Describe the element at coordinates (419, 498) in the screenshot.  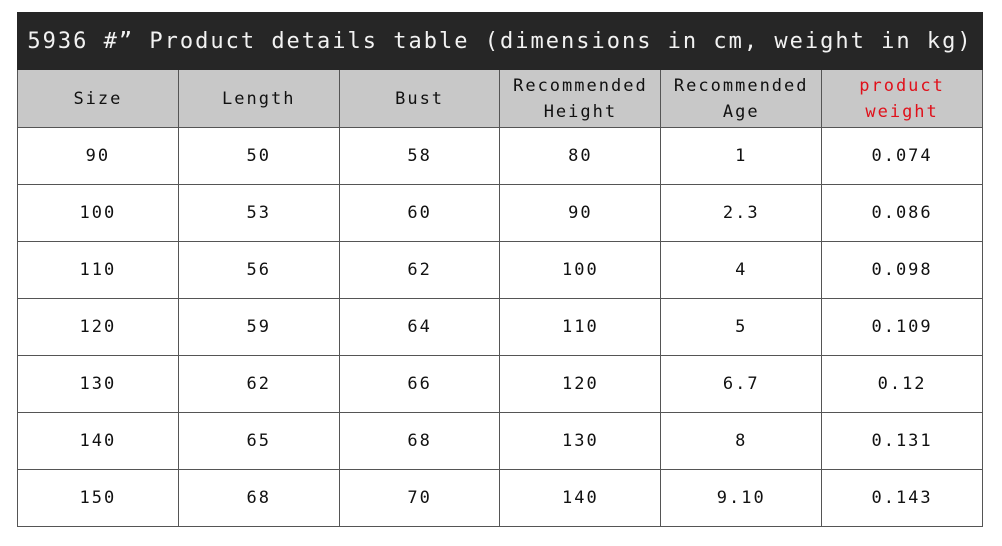
I see `table-cell: 70` at that location.